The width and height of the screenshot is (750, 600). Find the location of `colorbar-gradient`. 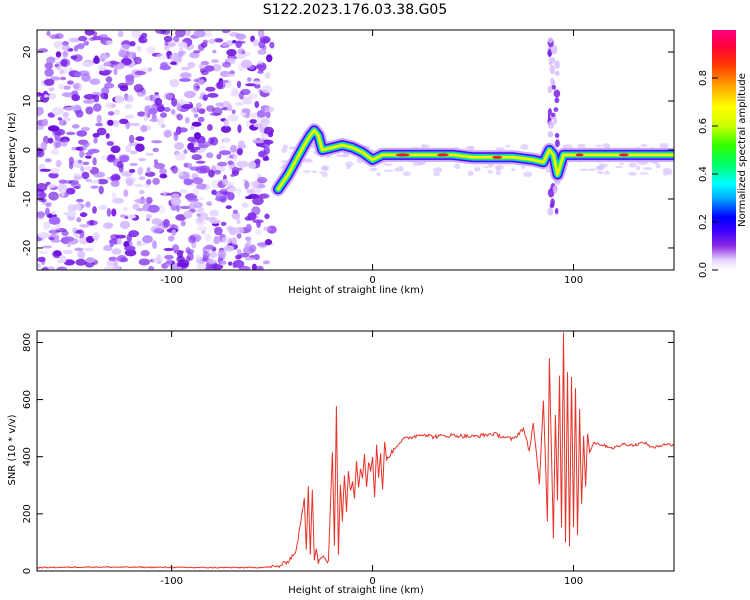

colorbar-gradient is located at coordinates (724, 150).